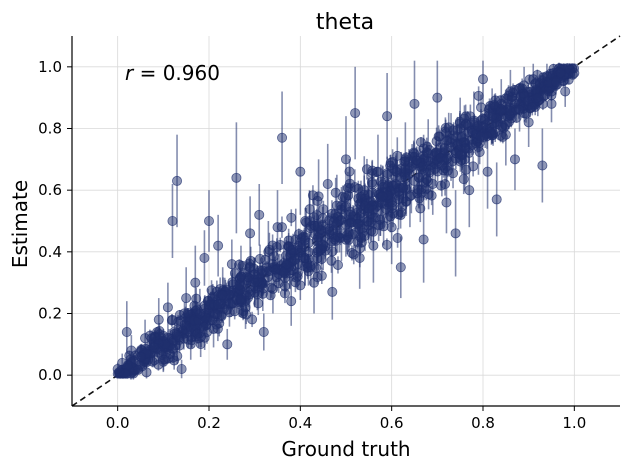 The height and width of the screenshot is (469, 630). Describe the element at coordinates (176, 73) in the screenshot. I see `r-value: = 0.960` at that location.